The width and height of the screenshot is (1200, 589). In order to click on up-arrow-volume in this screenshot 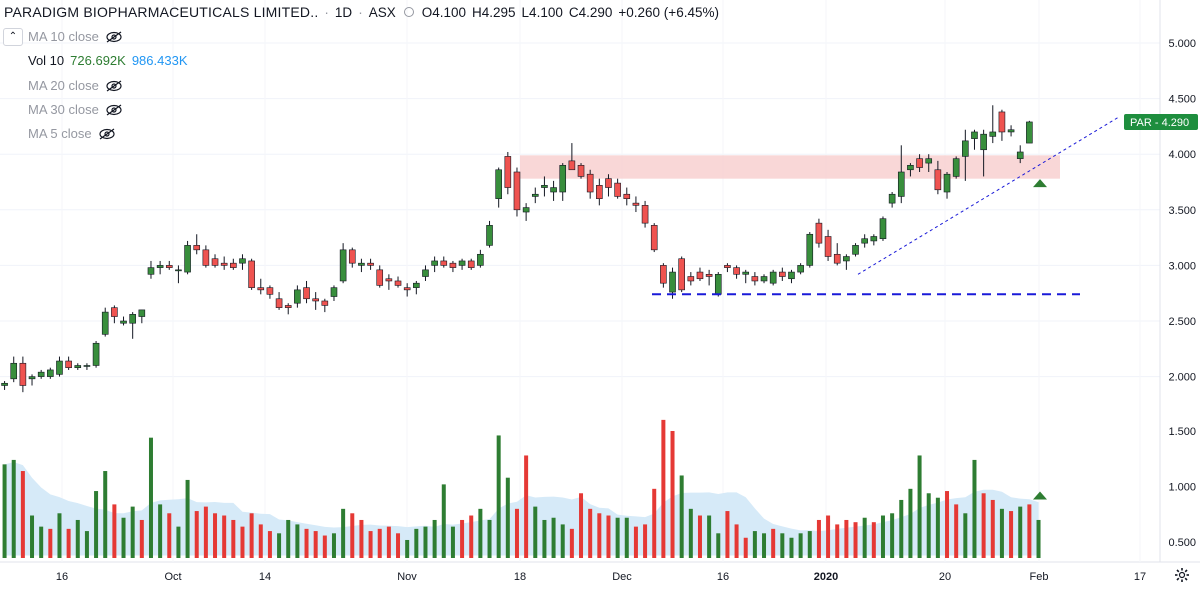, I will do `click(1040, 495)`.